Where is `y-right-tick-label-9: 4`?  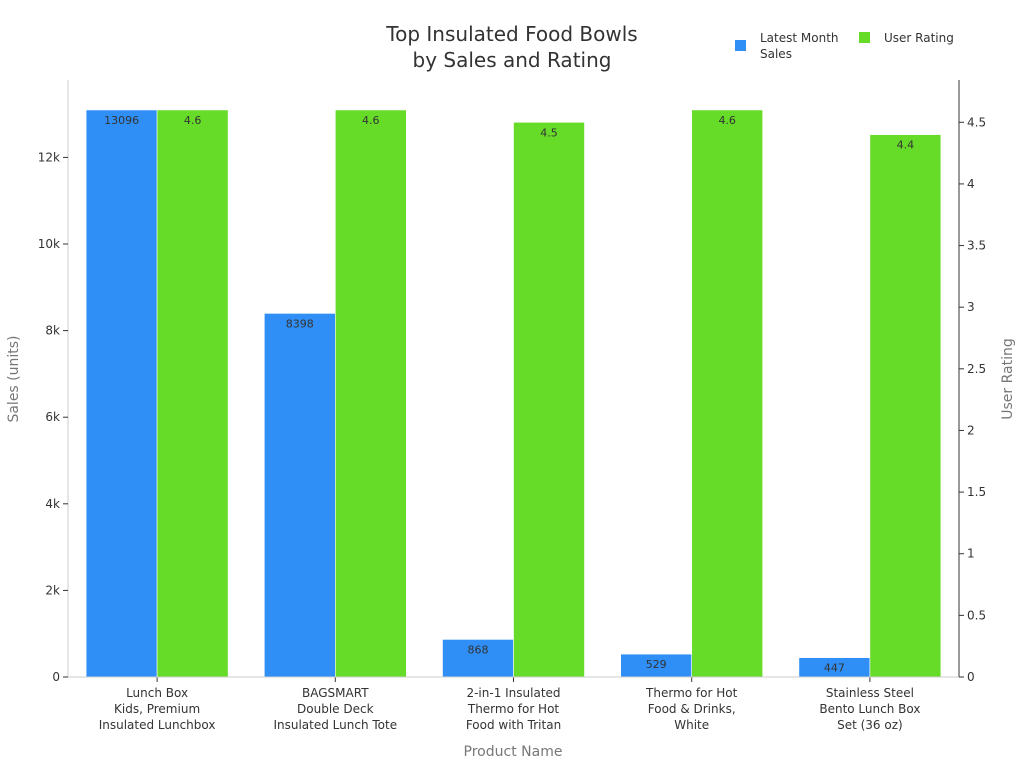
y-right-tick-label-9: 4 is located at coordinates (971, 184).